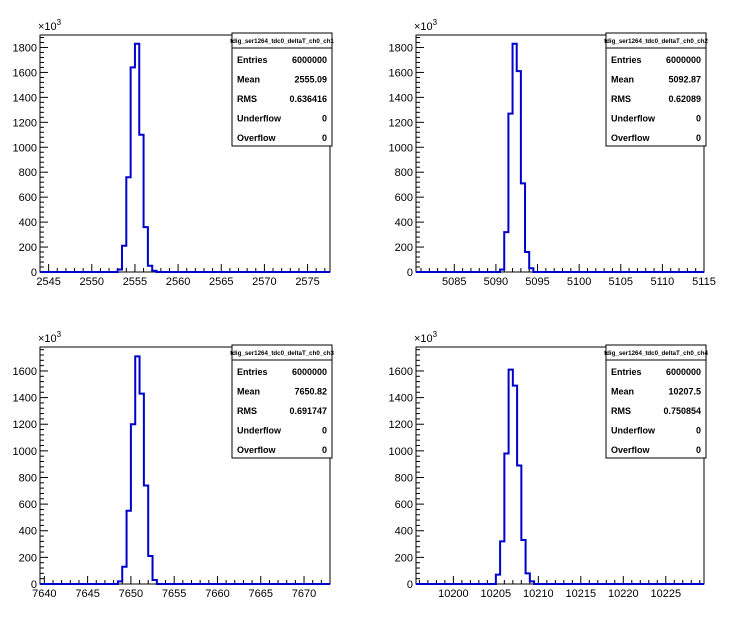  Describe the element at coordinates (264, 282) in the screenshot. I see `x-tick-label: 2570` at that location.